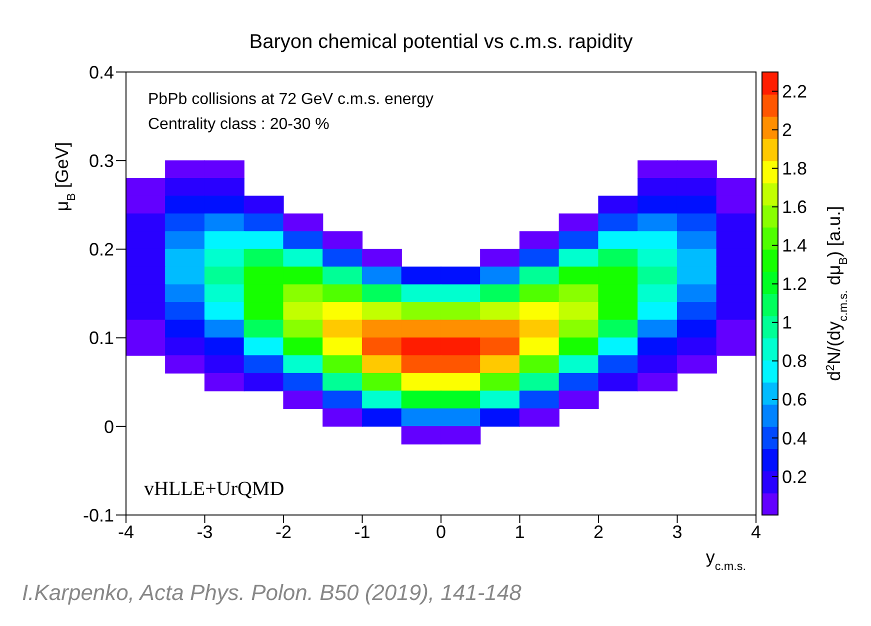 This screenshot has width=871, height=626. I want to click on annotation: vHLLE+UrQMD, so click(214, 489).